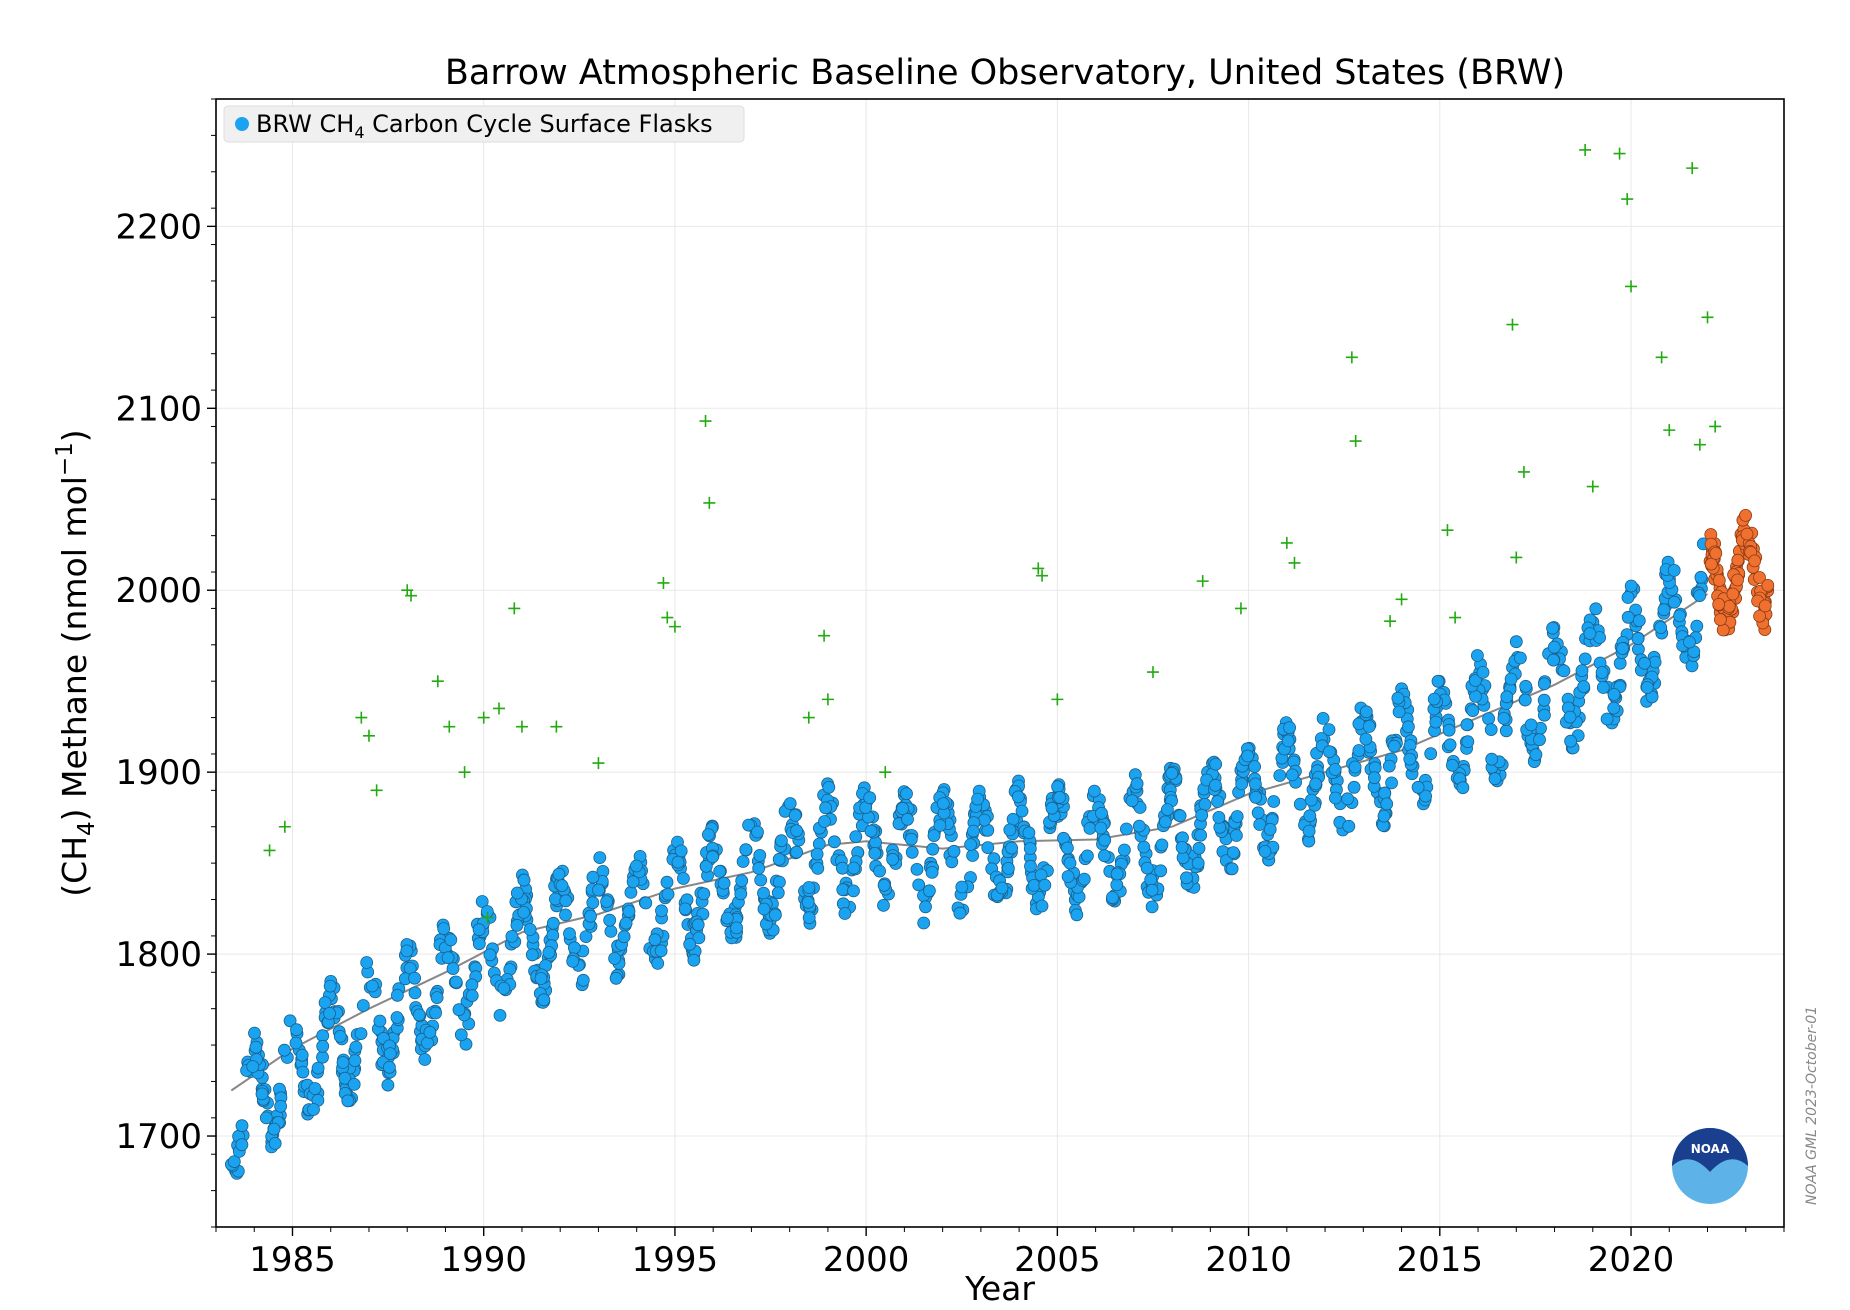 The width and height of the screenshot is (1850, 1310). Describe the element at coordinates (1710, 1150) in the screenshot. I see `noaa-logo-bird` at that location.